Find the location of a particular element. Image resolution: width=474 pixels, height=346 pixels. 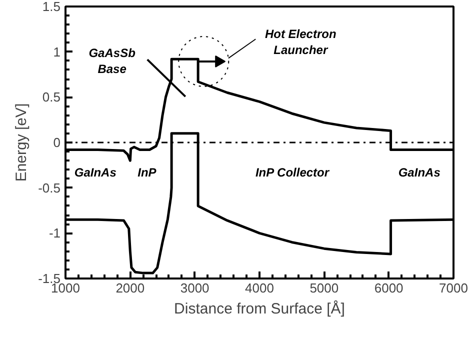

y-tick-label: -1 is located at coordinates (54, 233).